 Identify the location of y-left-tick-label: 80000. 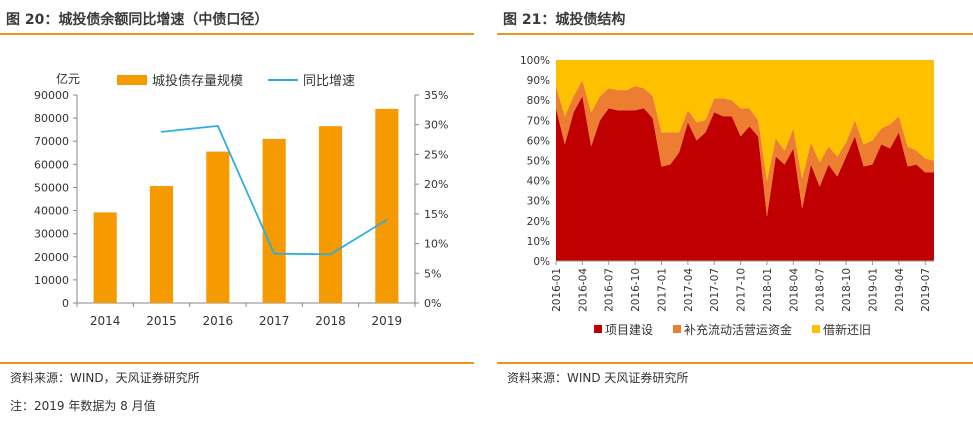
(51, 118).